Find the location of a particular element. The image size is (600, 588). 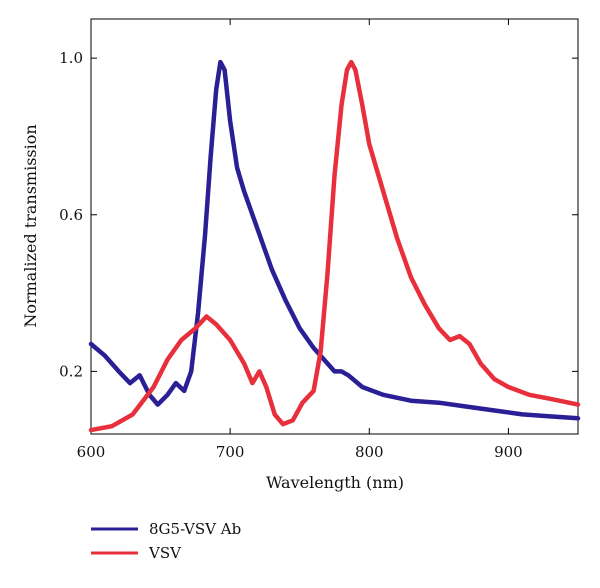

legend: 8G5-VSV Ab VSV is located at coordinates (166, 541).